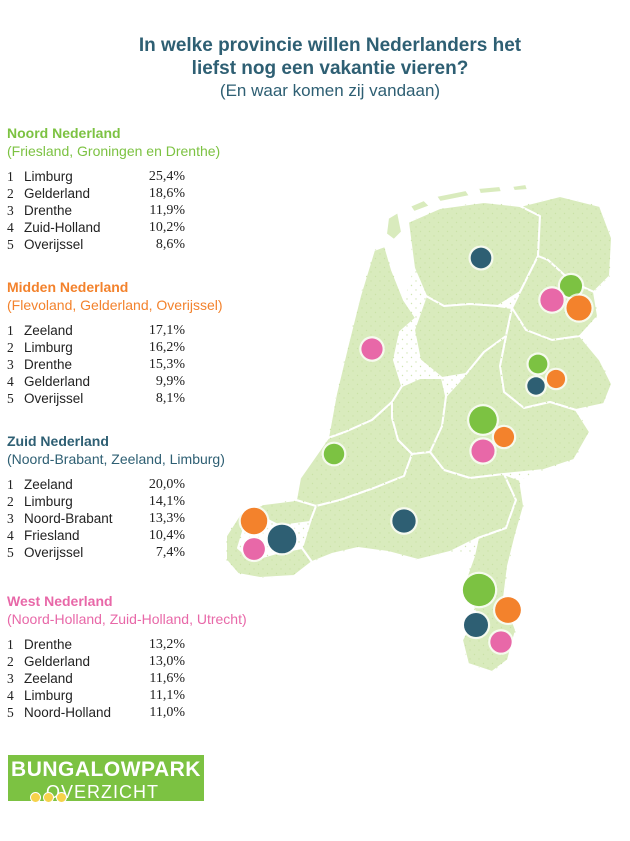 The width and height of the screenshot is (630, 841). What do you see at coordinates (476, 625) in the screenshot?
I see `bubble-zuid-limburg` at bounding box center [476, 625].